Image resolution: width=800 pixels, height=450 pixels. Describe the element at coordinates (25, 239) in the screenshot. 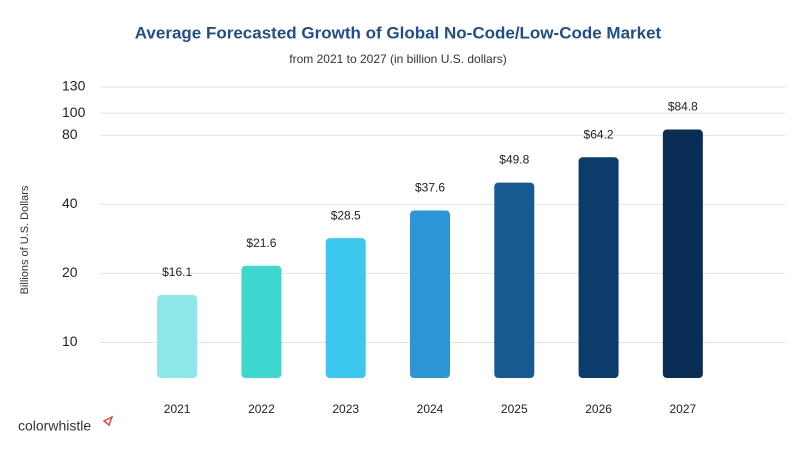

I see `y-axis-label: Billions of U.S. Dollars` at that location.